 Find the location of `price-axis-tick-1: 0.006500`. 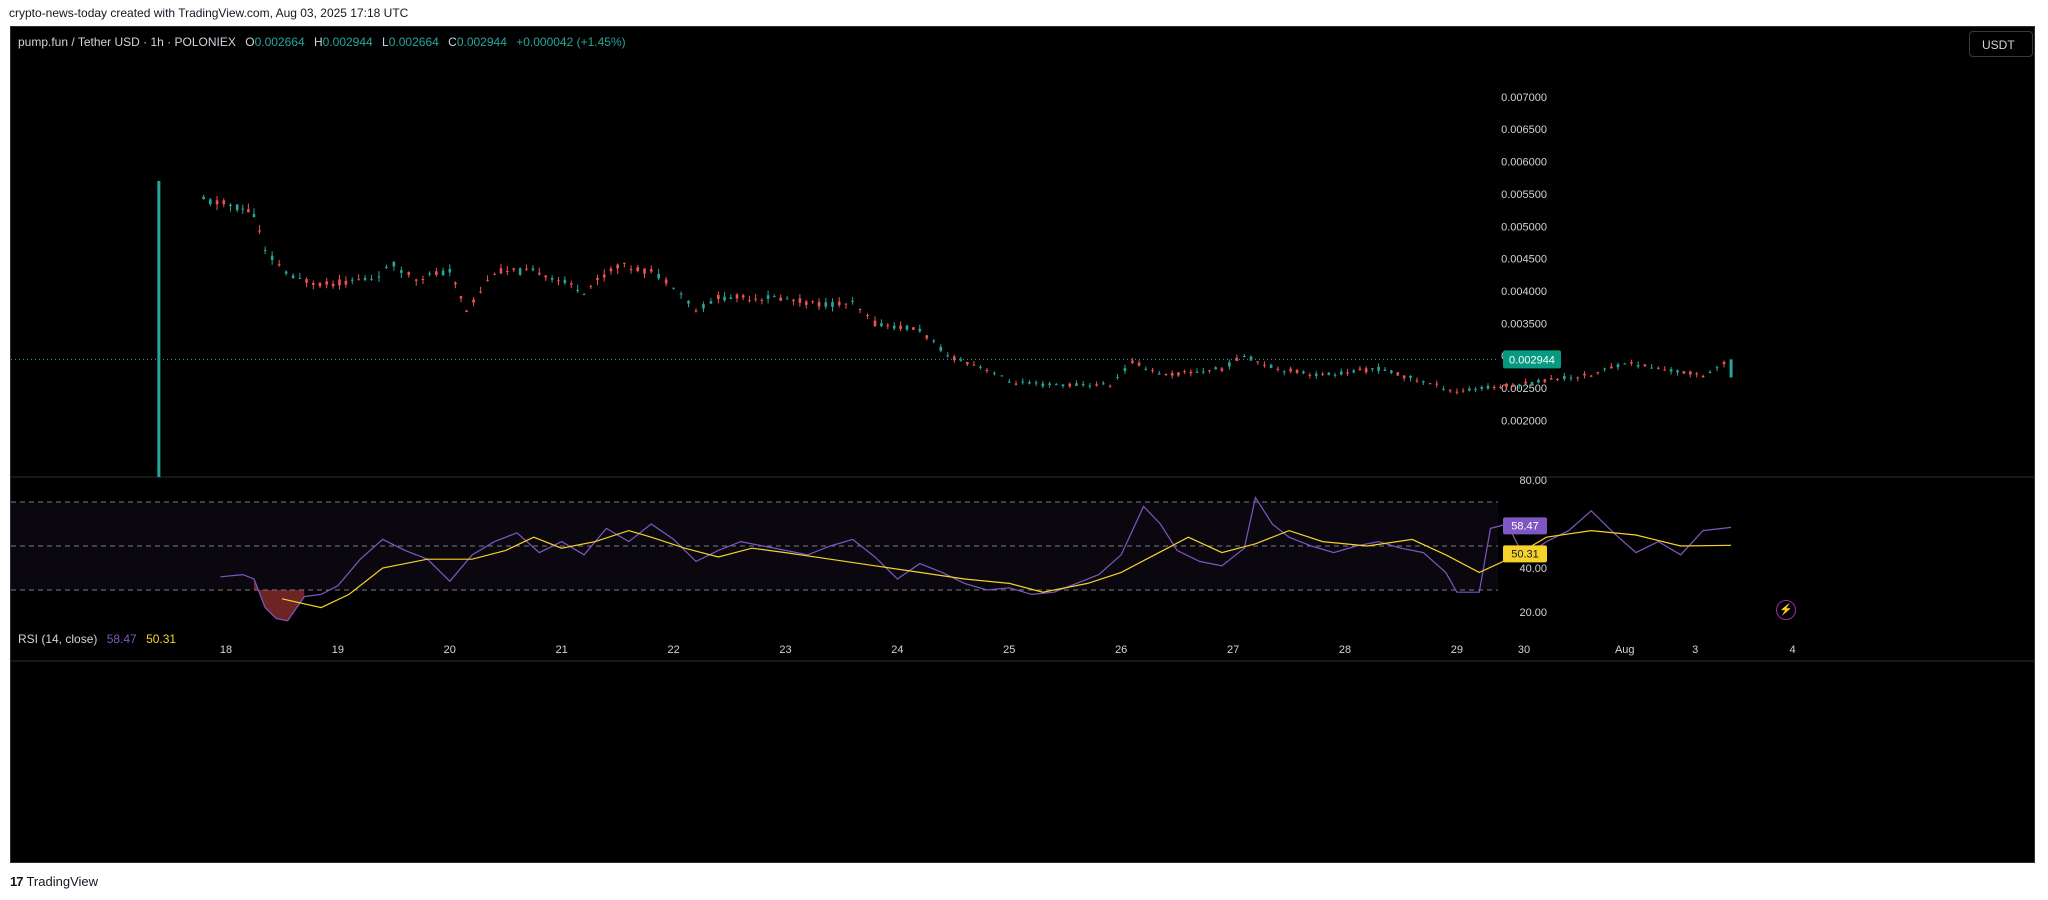

price-axis-tick-1: 0.006500 is located at coordinates (1524, 130).